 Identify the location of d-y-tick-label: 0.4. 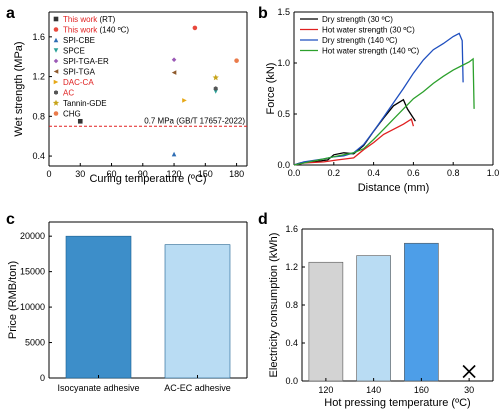
(291, 343).